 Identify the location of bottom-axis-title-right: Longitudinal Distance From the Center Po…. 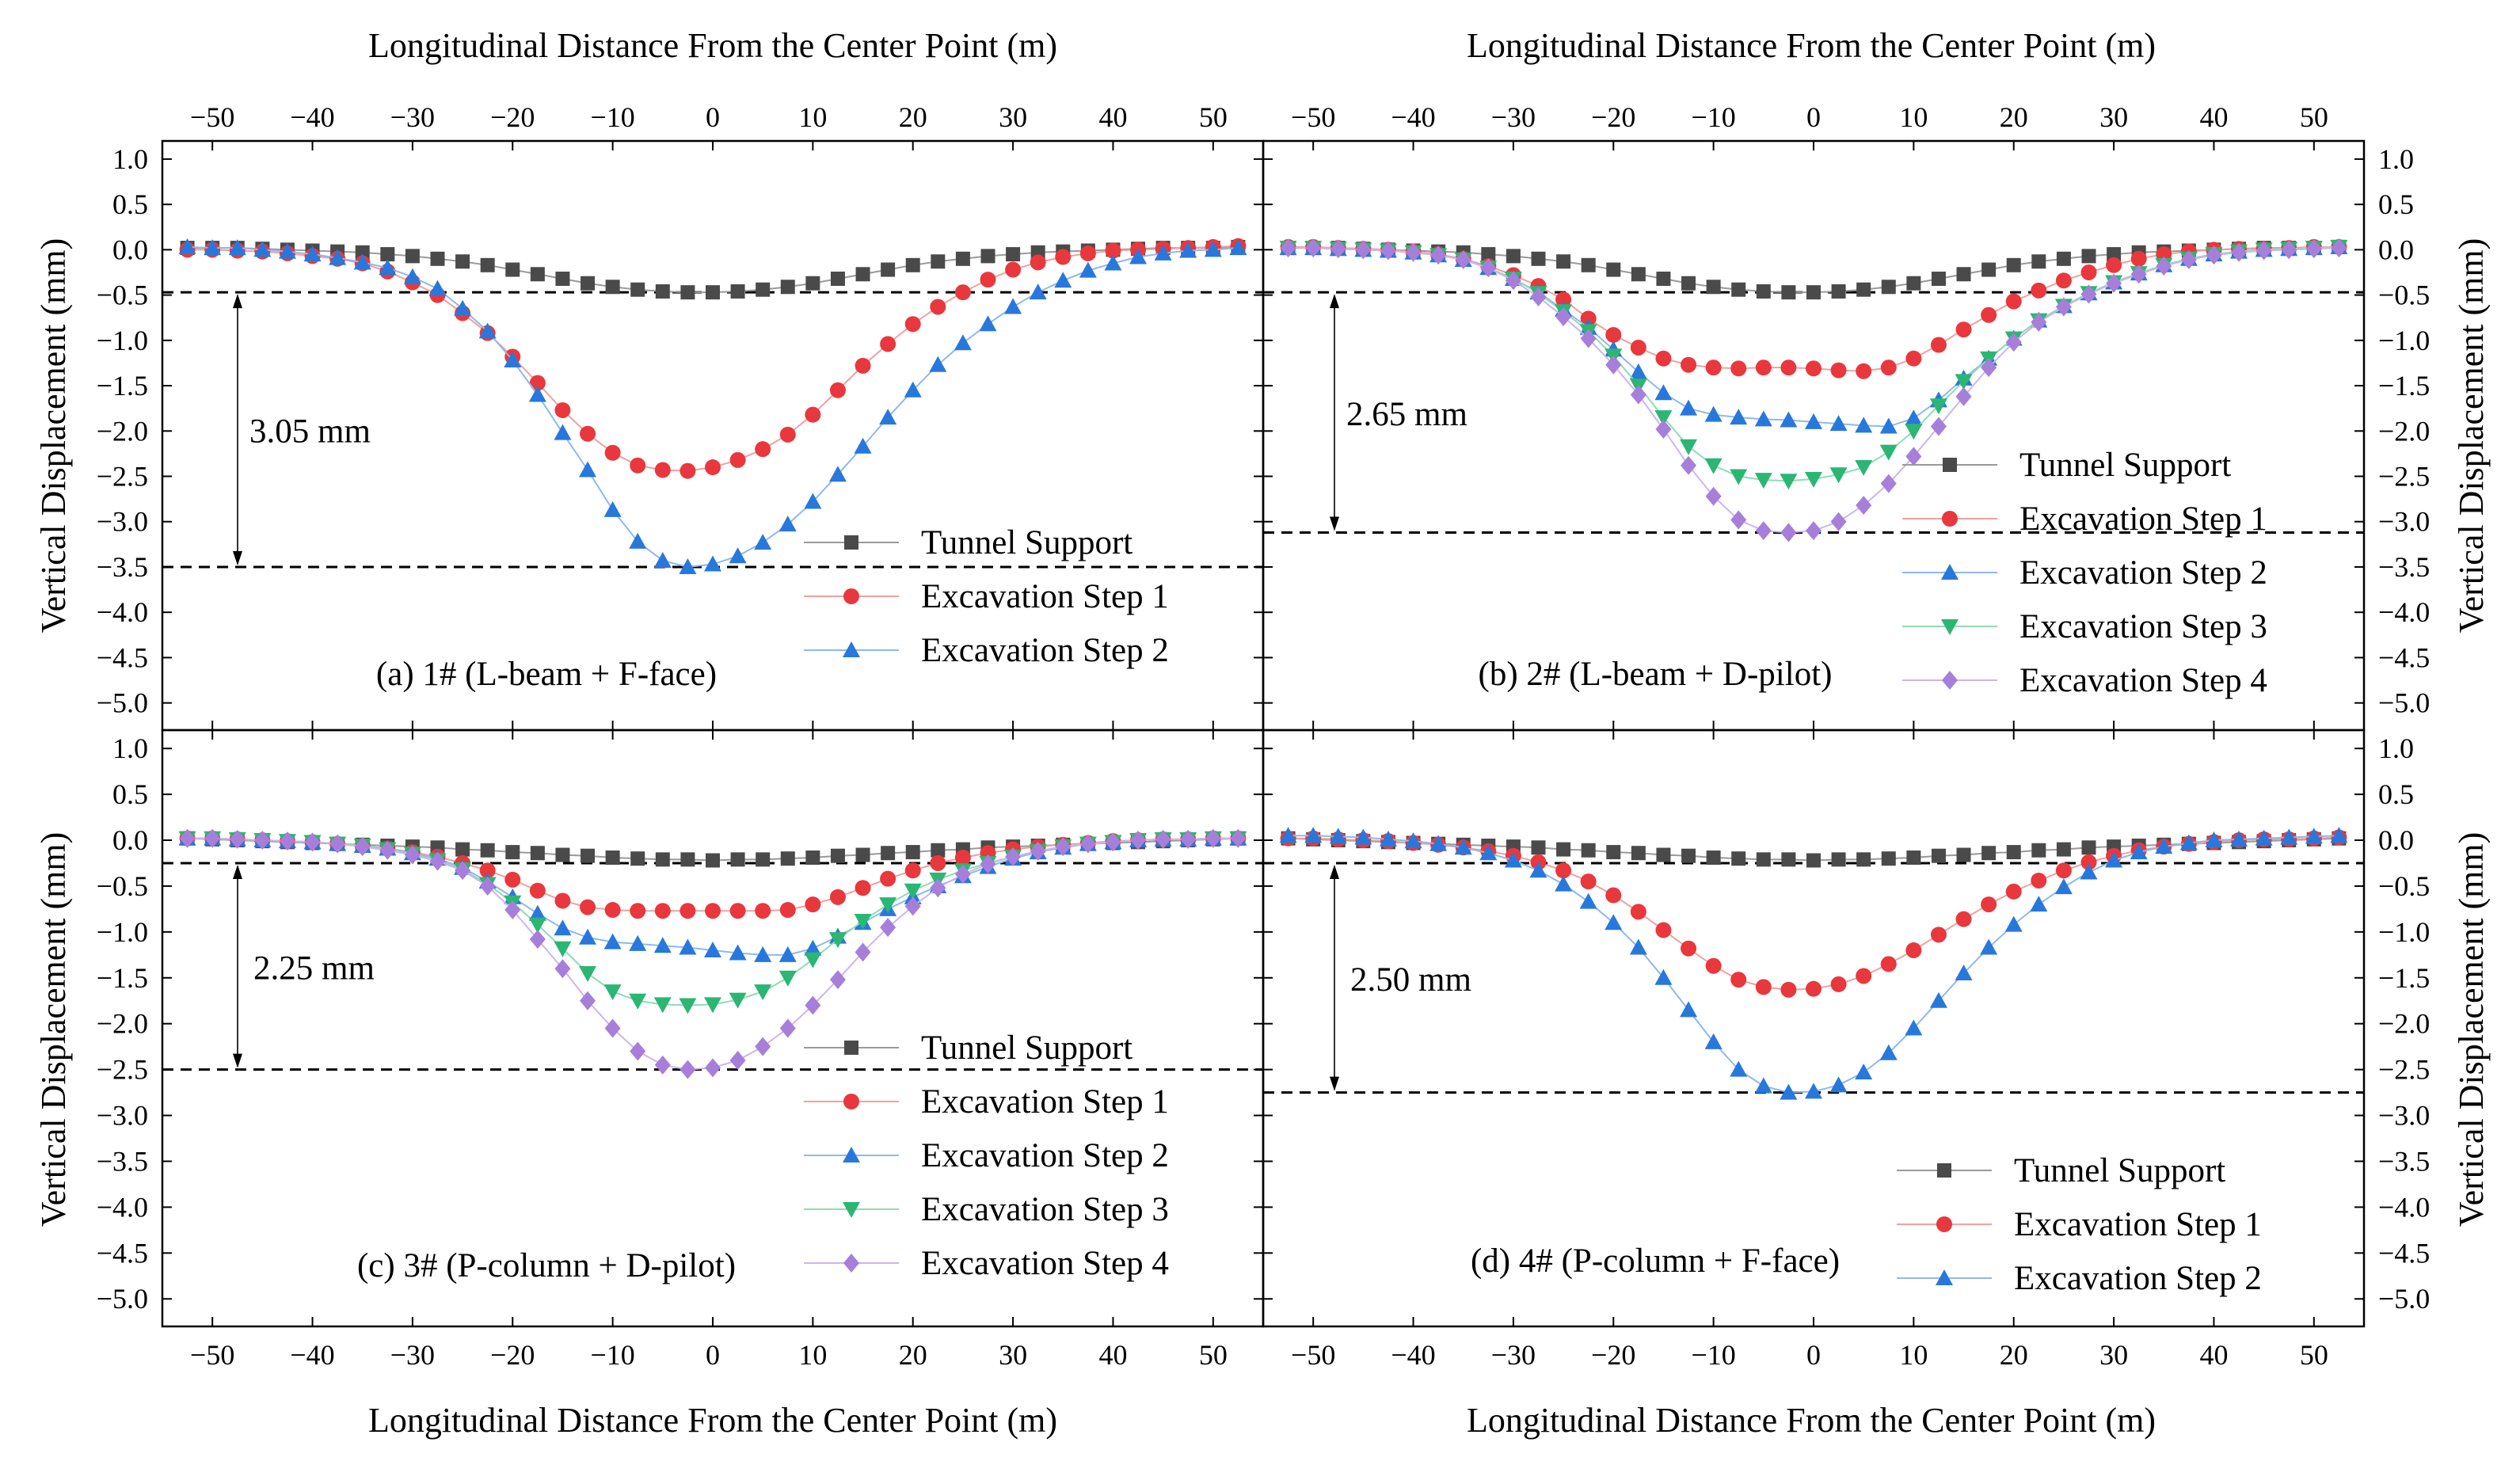
(1811, 1420).